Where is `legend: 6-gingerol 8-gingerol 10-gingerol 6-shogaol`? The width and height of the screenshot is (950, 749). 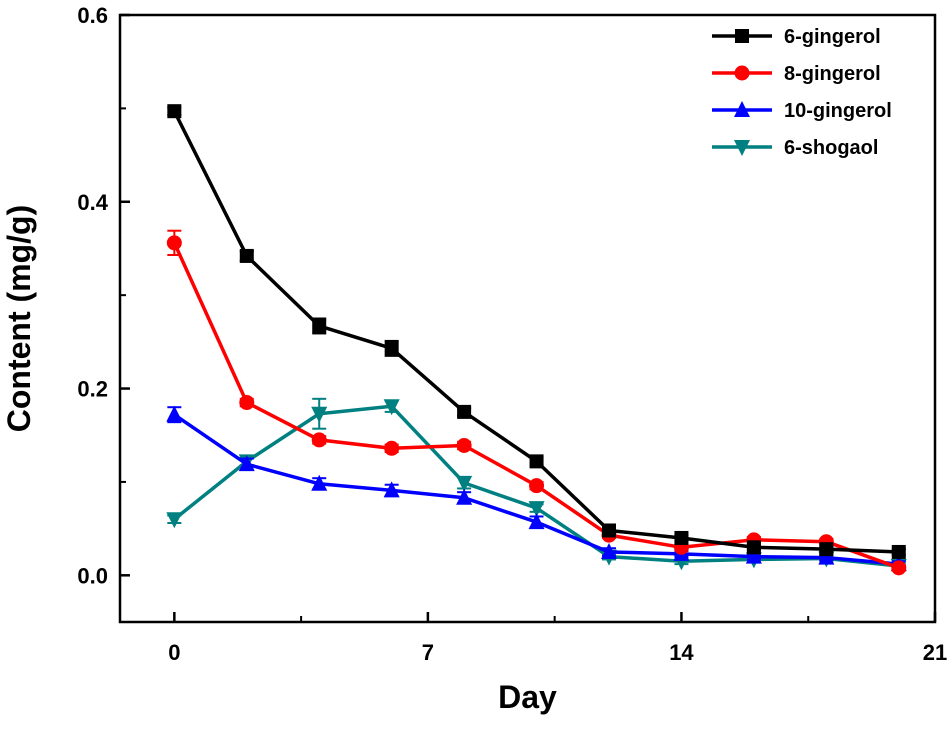 legend: 6-gingerol 8-gingerol 10-gingerol 6-shogaol is located at coordinates (802, 92).